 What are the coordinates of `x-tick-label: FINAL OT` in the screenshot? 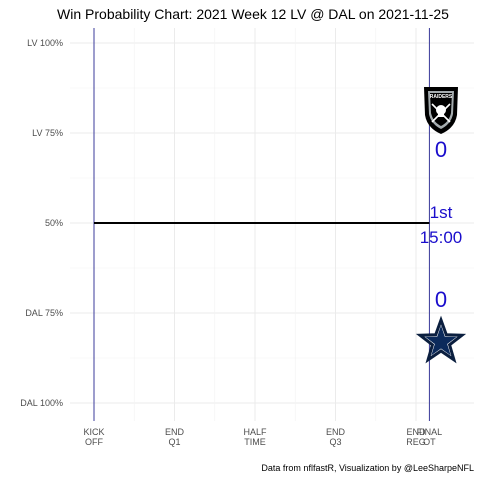 It's located at (430, 437).